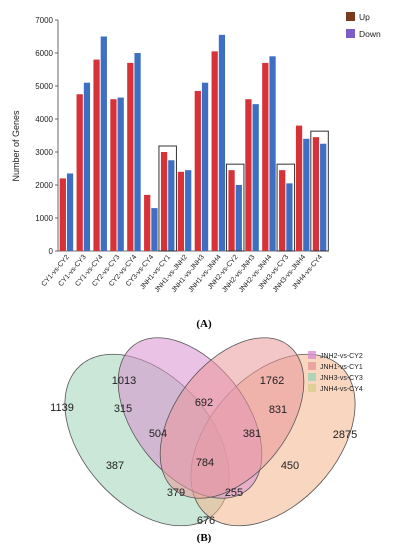  What do you see at coordinates (44, 185) in the screenshot?
I see `y-tick-label: 2000` at bounding box center [44, 185].